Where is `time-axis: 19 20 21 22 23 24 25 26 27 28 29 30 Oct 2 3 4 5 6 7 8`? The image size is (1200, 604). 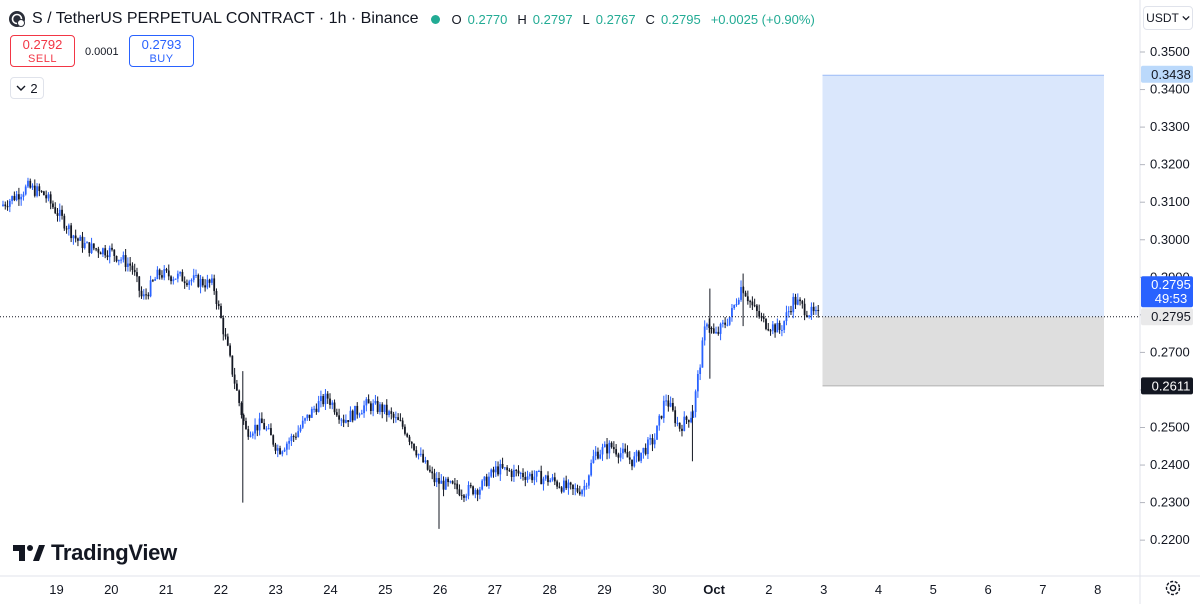
time-axis: 19 20 21 22 23 24 25 26 27 28 29 30 Oct 2 3 4 5 6 7 8 is located at coordinates (575, 589).